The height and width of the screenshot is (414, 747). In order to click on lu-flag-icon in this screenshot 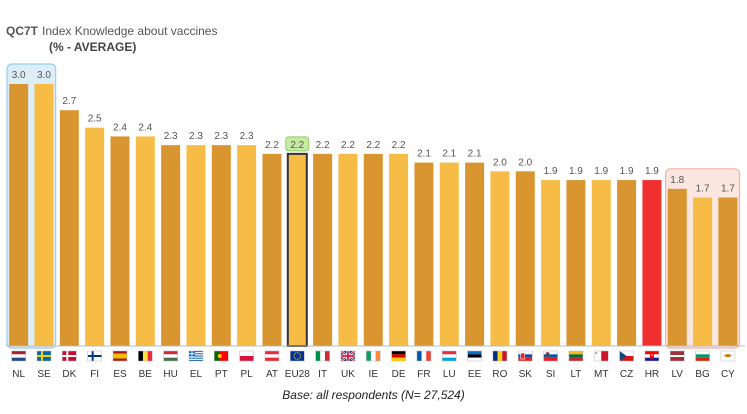, I will do `click(449, 356)`.